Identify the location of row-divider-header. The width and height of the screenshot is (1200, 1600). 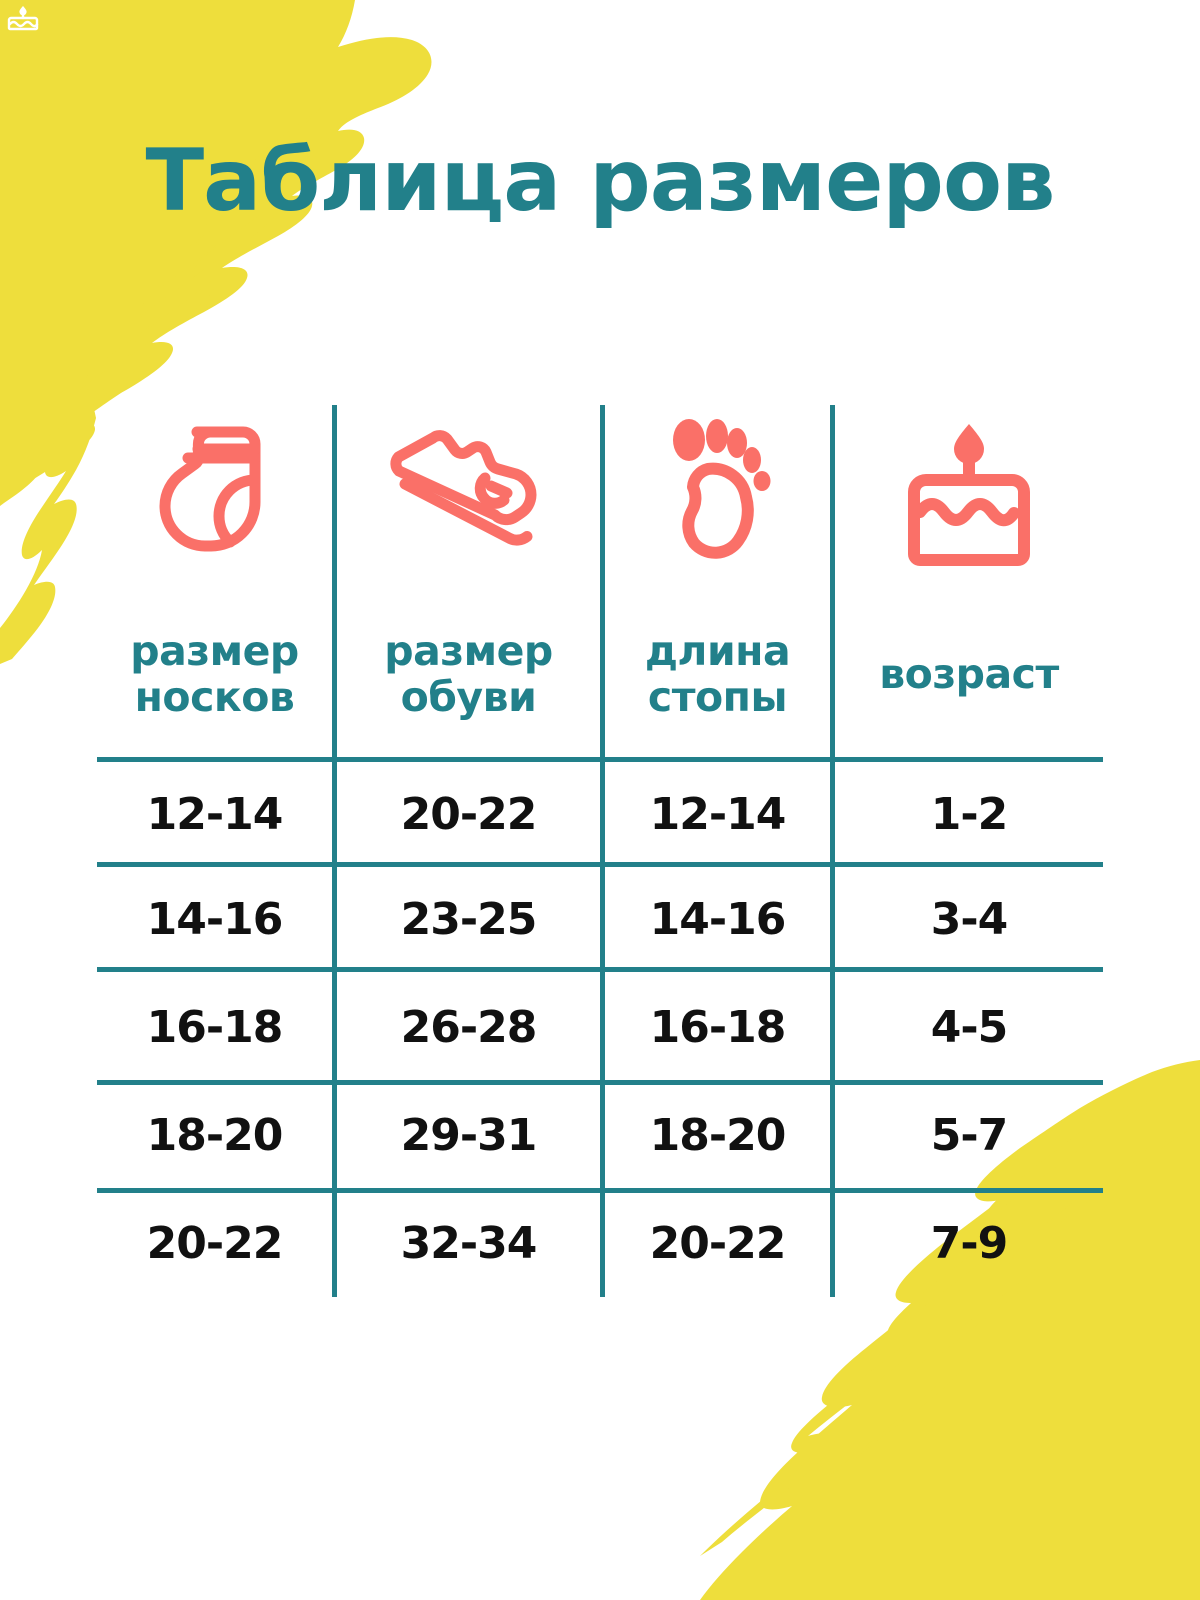
(600, 759).